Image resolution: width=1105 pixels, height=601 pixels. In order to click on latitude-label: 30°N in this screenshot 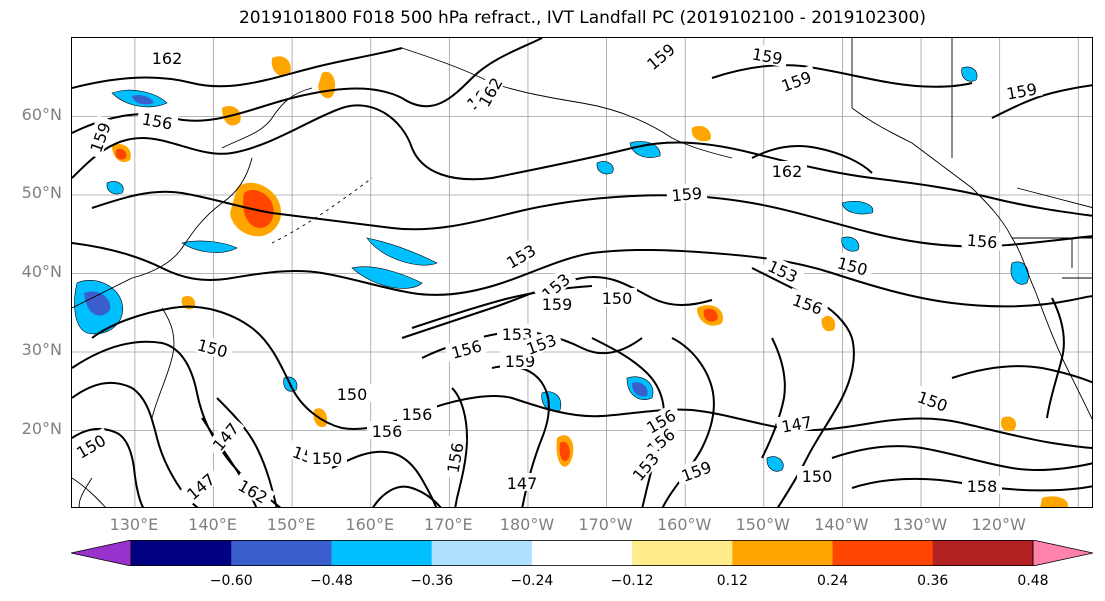, I will do `click(41, 349)`.